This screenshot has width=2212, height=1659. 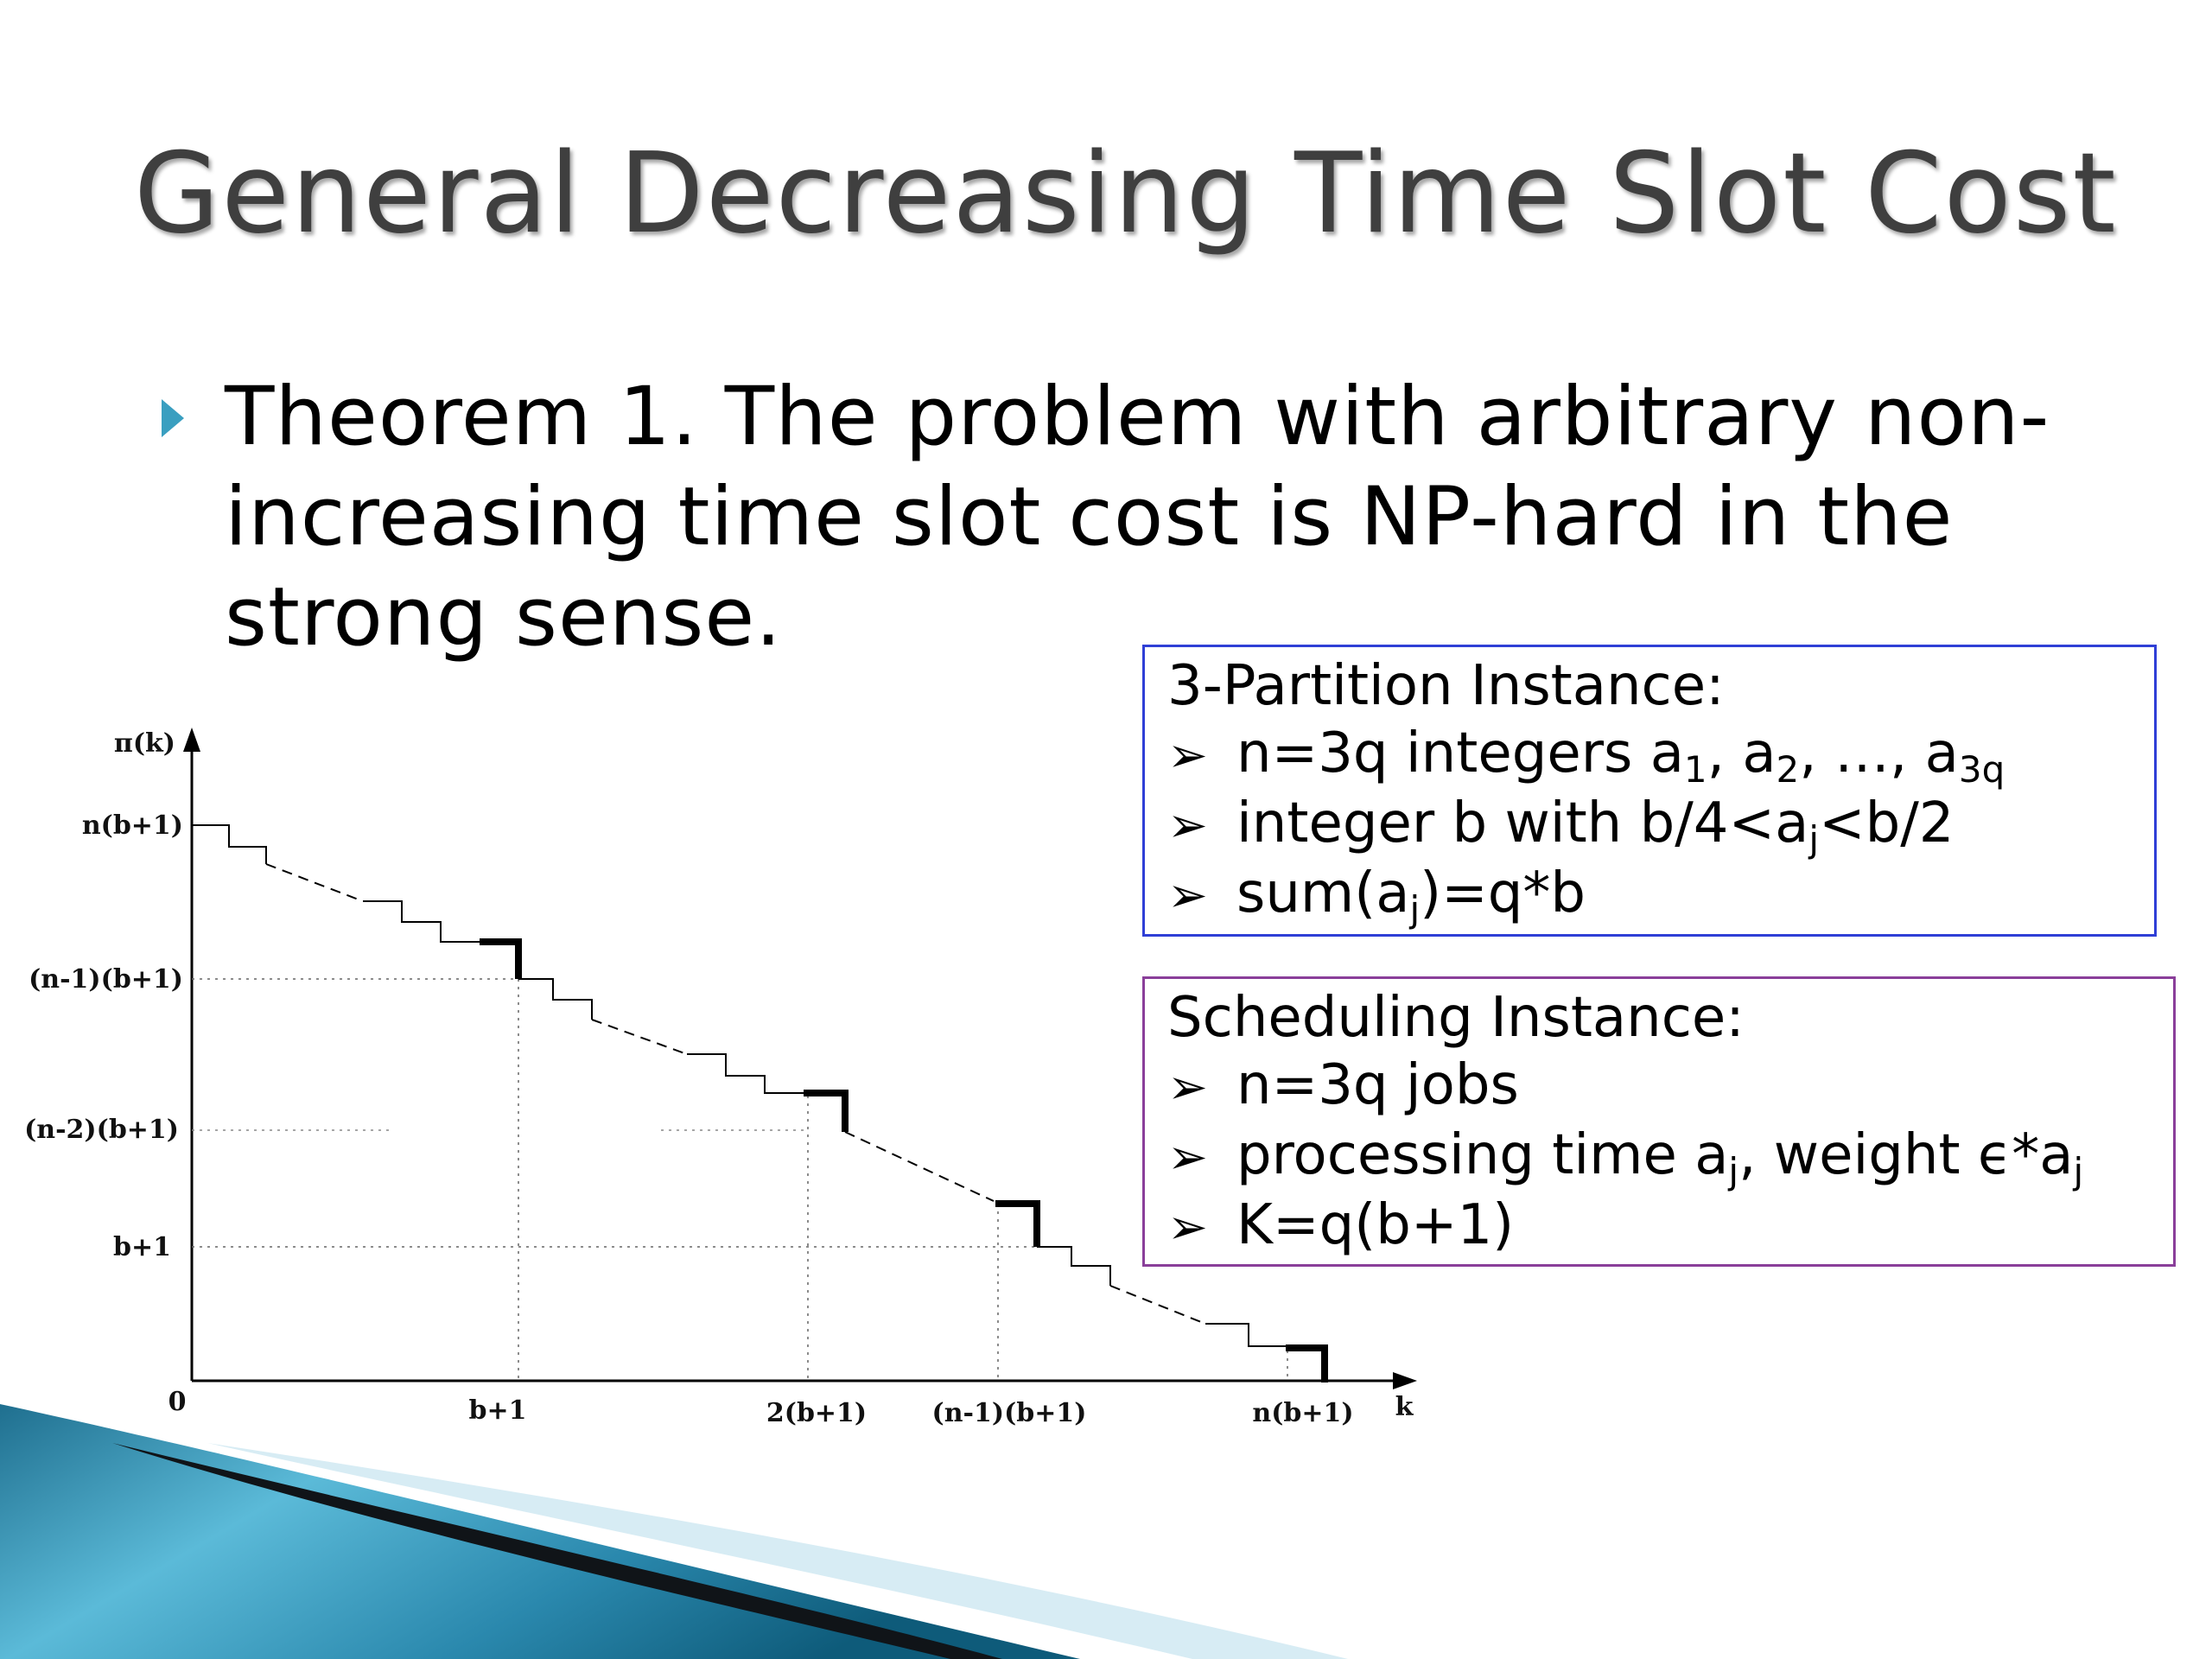 What do you see at coordinates (106, 979) in the screenshot?
I see `y-tick-label: (n-1)(b+1)` at bounding box center [106, 979].